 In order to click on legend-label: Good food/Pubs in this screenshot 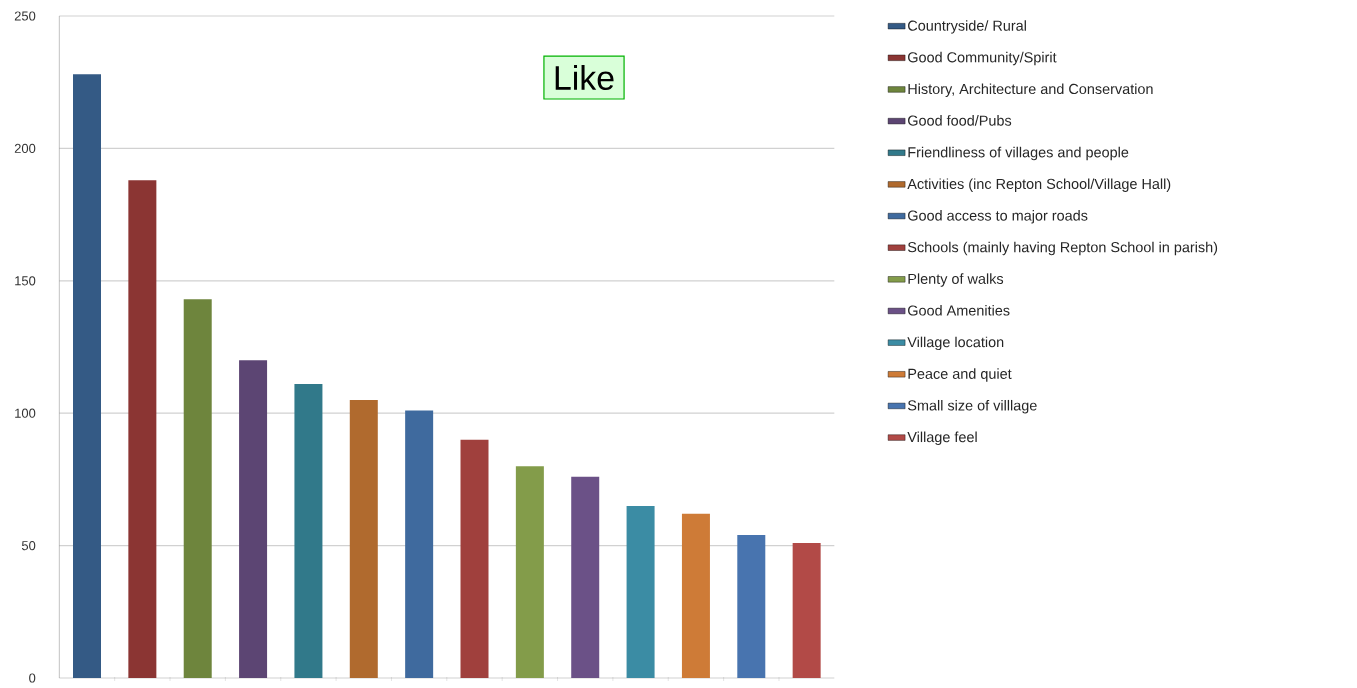, I will do `click(960, 120)`.